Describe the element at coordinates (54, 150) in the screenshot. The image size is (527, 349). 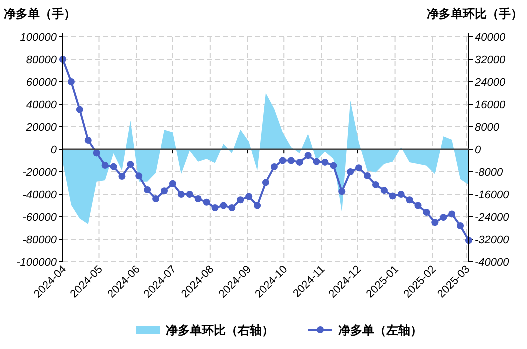
I see `y-tick-label: 0` at that location.